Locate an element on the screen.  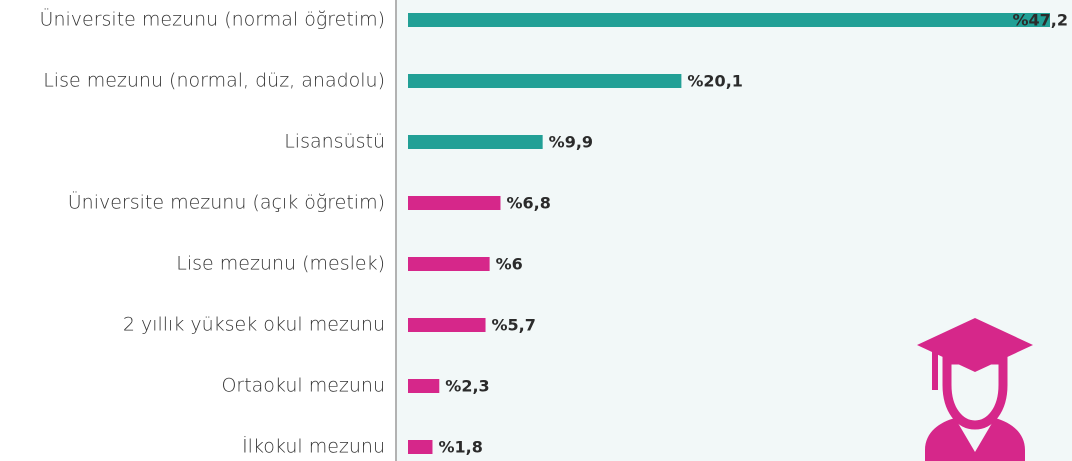
value-label: %2,3 is located at coordinates (467, 386).